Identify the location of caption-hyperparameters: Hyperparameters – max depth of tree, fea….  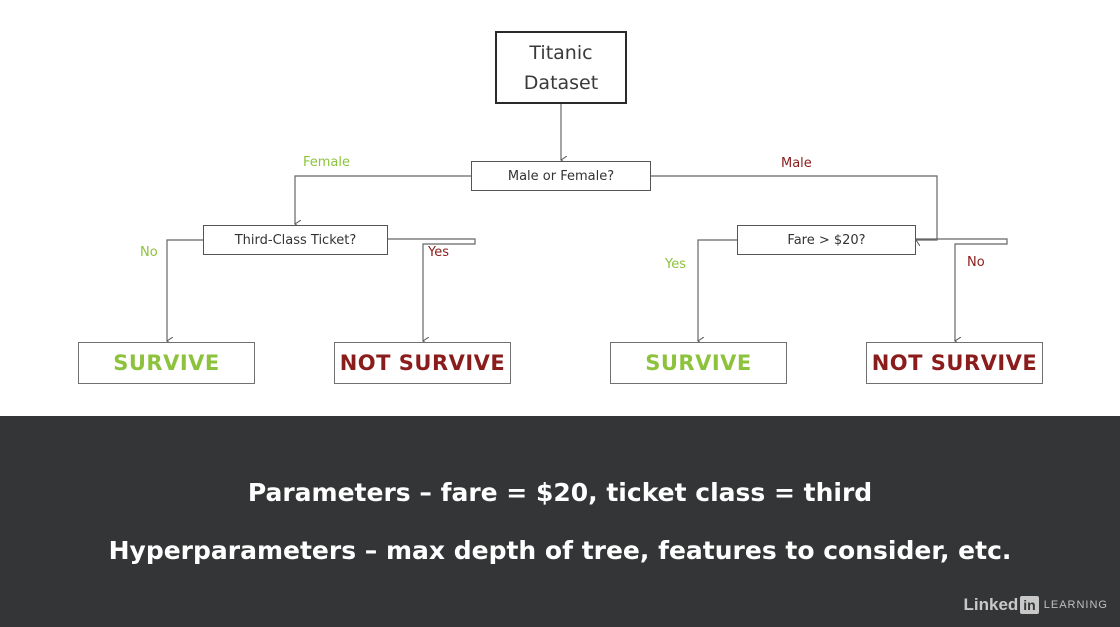
(560, 550).